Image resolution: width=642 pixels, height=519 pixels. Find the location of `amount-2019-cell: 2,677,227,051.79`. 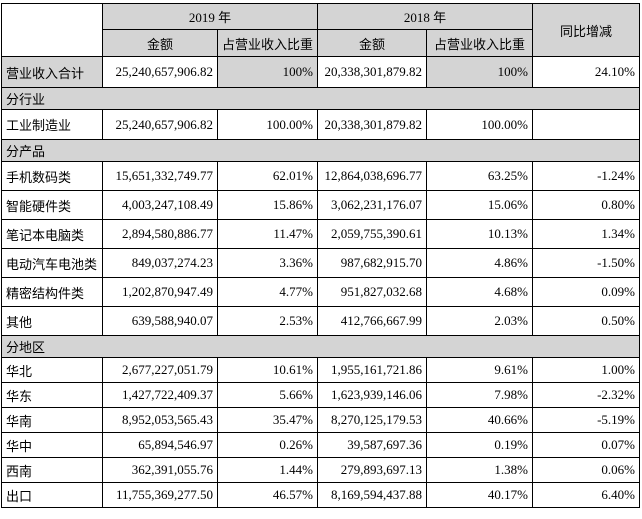

amount-2019-cell: 2,677,227,051.79 is located at coordinates (160, 370).